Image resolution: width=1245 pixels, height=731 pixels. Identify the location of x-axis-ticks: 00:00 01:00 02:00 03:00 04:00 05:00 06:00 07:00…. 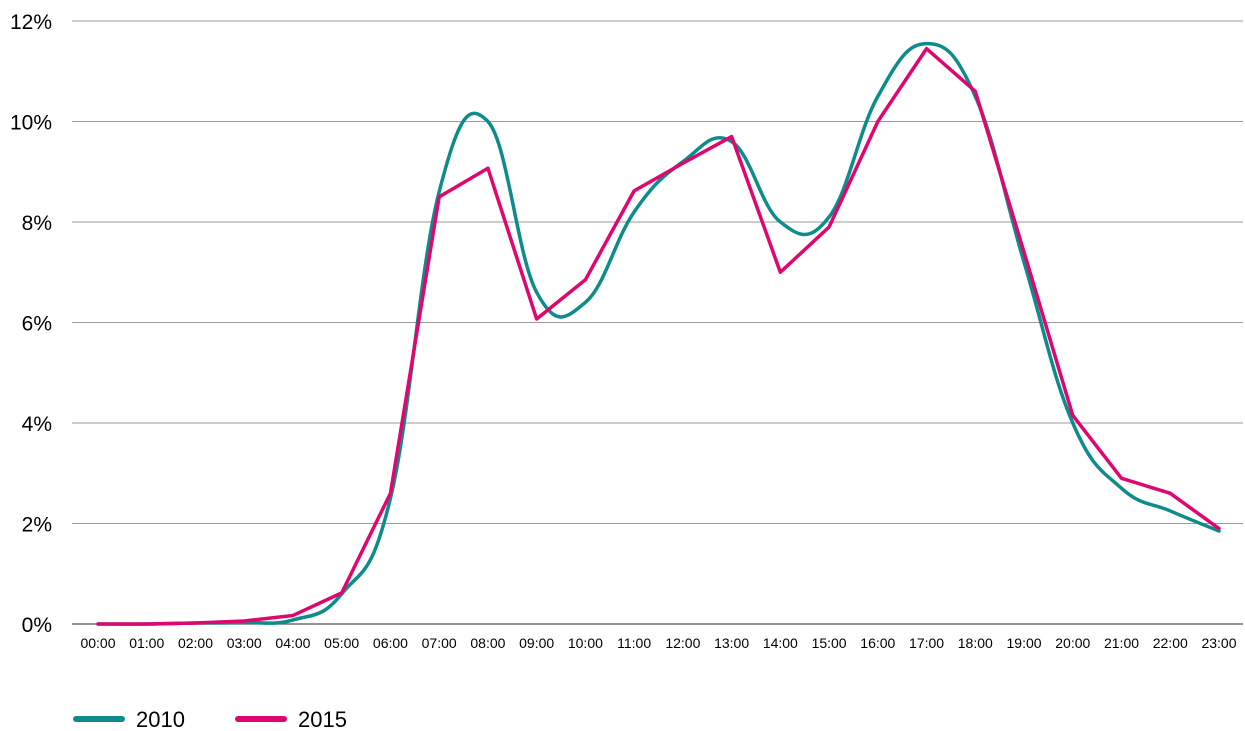
(658, 643).